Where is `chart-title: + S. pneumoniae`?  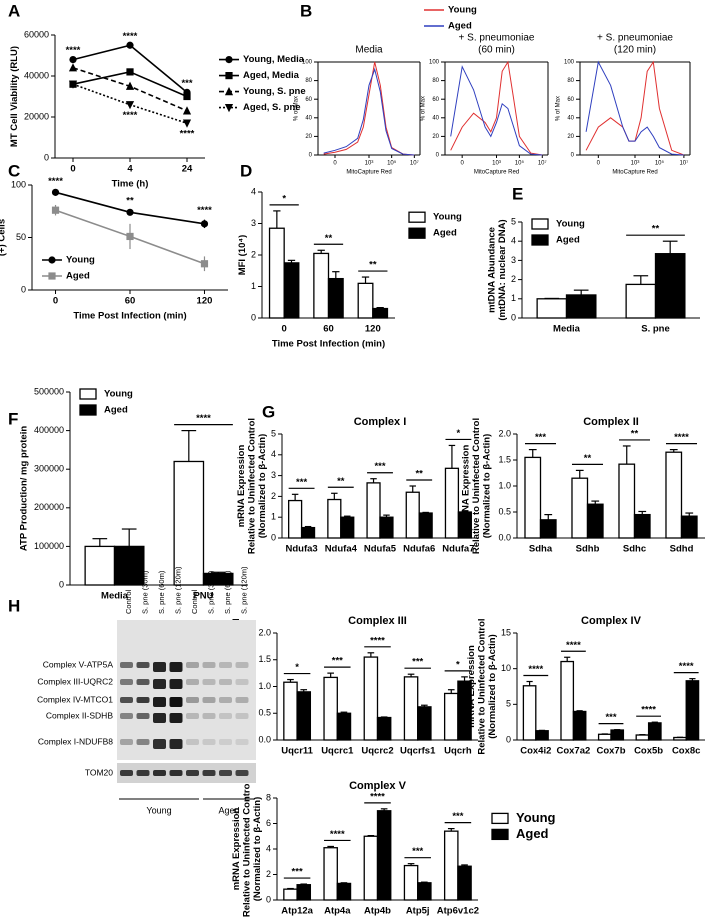 chart-title: + S. pneumoniae is located at coordinates (635, 38).